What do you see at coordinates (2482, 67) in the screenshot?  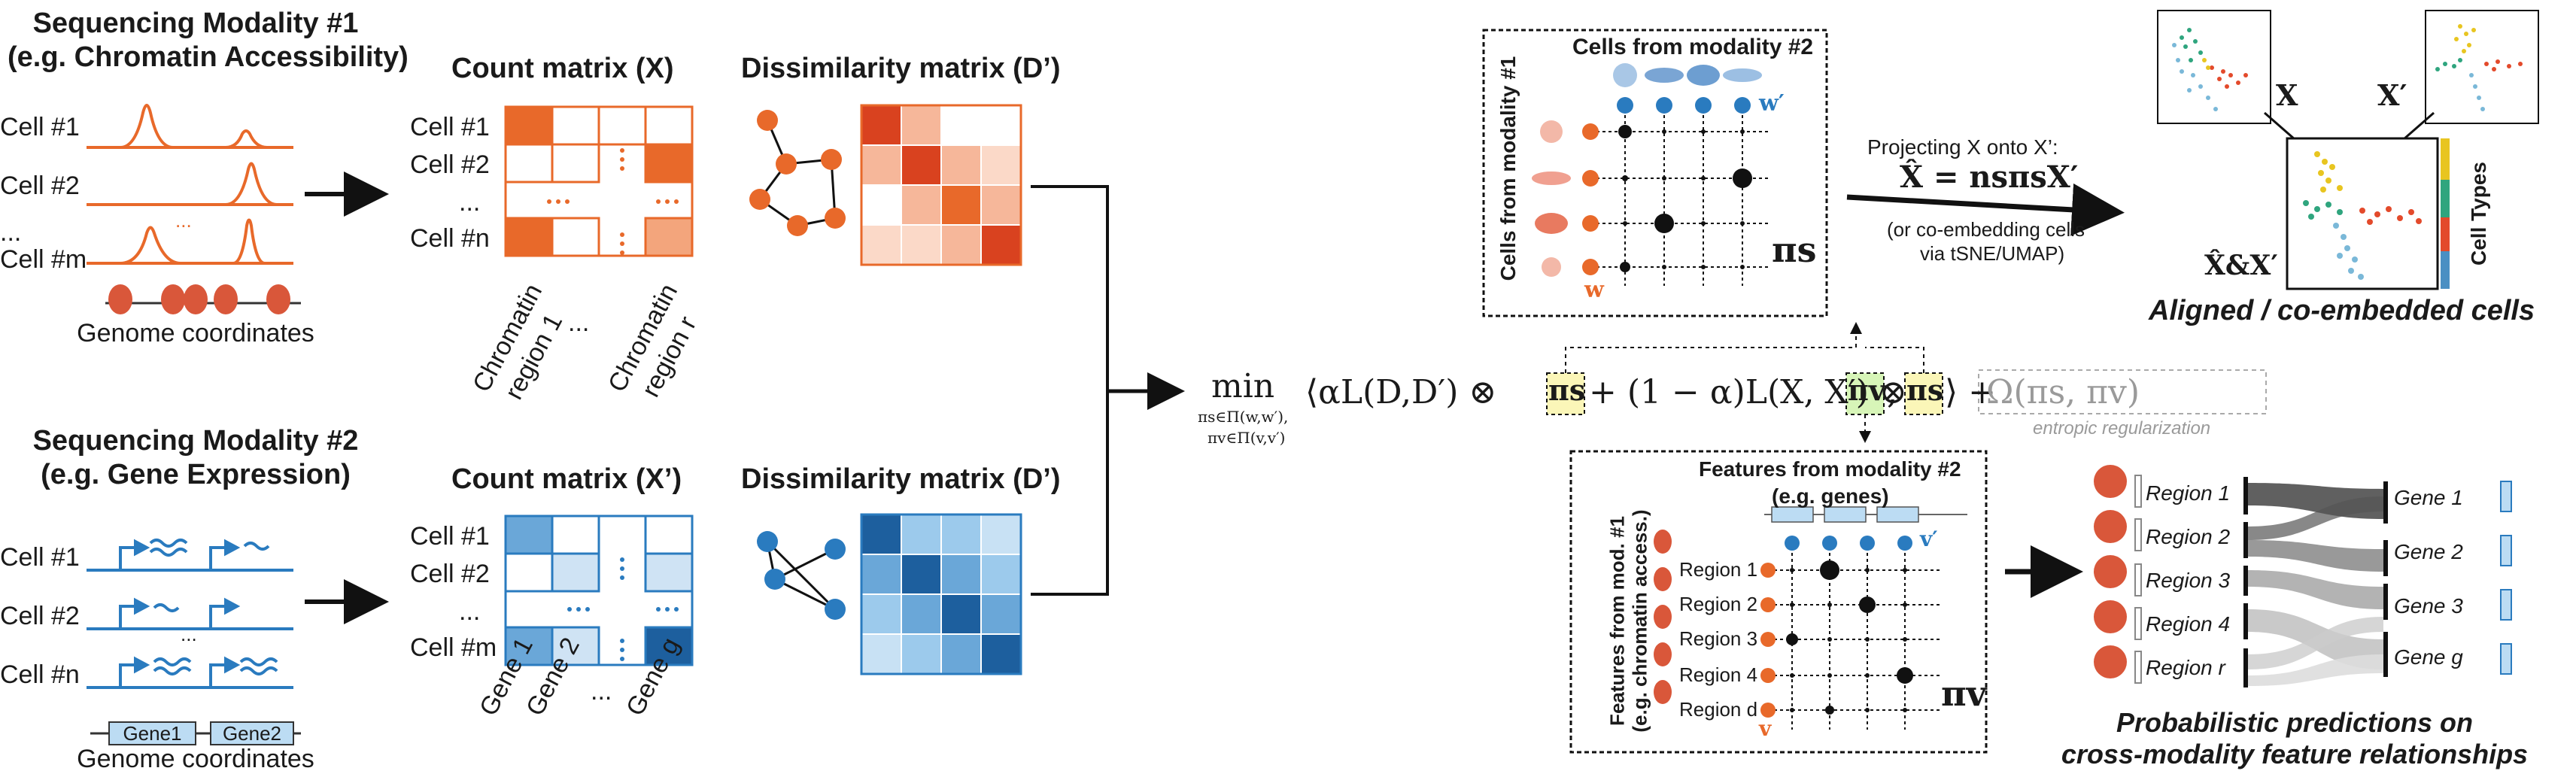 I see `embedding-xprime` at bounding box center [2482, 67].